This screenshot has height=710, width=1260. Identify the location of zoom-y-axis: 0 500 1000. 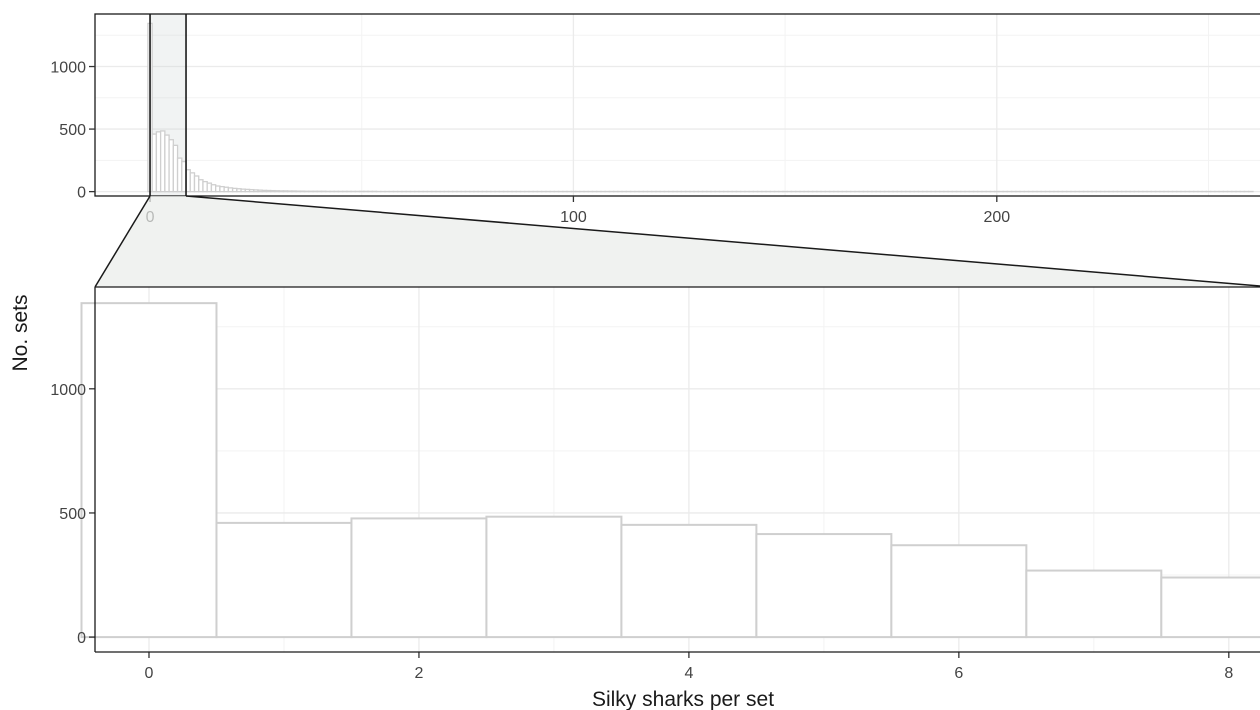
(73, 469).